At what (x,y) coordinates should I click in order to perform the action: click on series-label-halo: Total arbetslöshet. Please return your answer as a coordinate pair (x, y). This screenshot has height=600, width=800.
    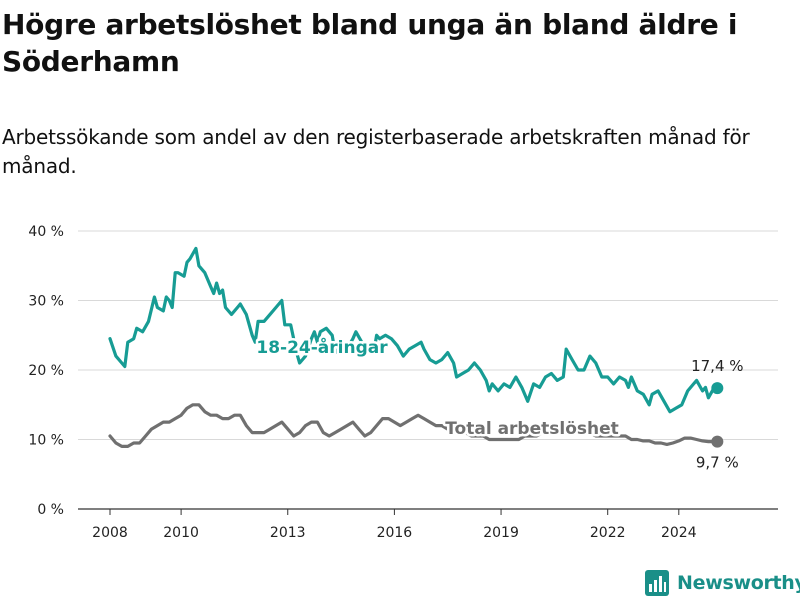
    Looking at the image, I should click on (532, 429).